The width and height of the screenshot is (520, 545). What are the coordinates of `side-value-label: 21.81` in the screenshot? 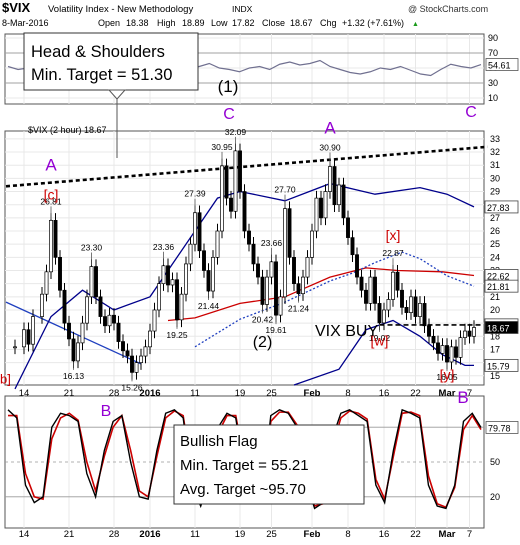 It's located at (498, 287).